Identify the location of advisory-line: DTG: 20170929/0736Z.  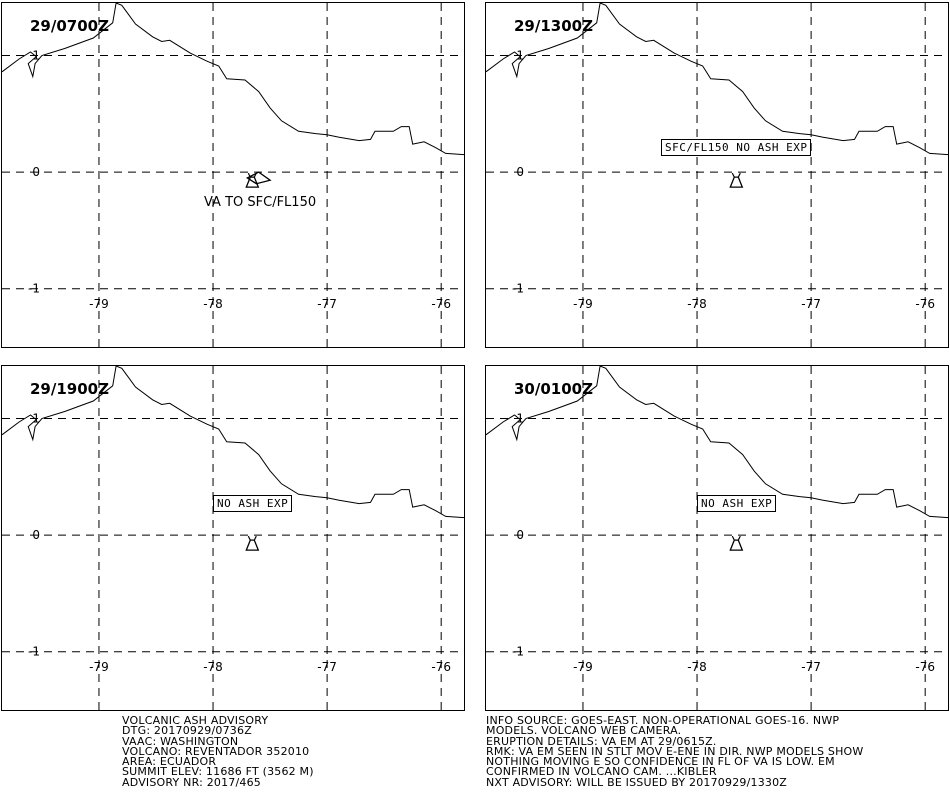
(187, 731).